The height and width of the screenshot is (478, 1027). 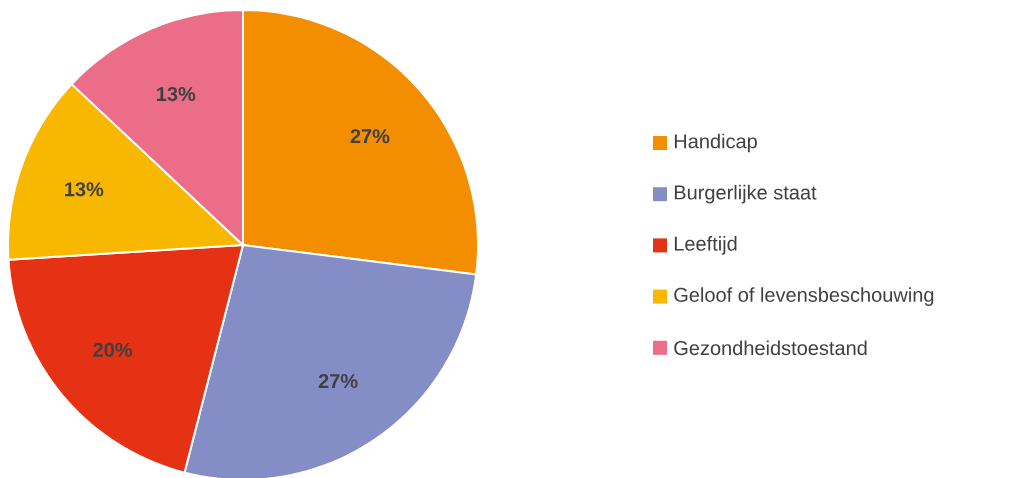 What do you see at coordinates (770, 348) in the screenshot?
I see `legend-label: Gezondheidstoestand` at bounding box center [770, 348].